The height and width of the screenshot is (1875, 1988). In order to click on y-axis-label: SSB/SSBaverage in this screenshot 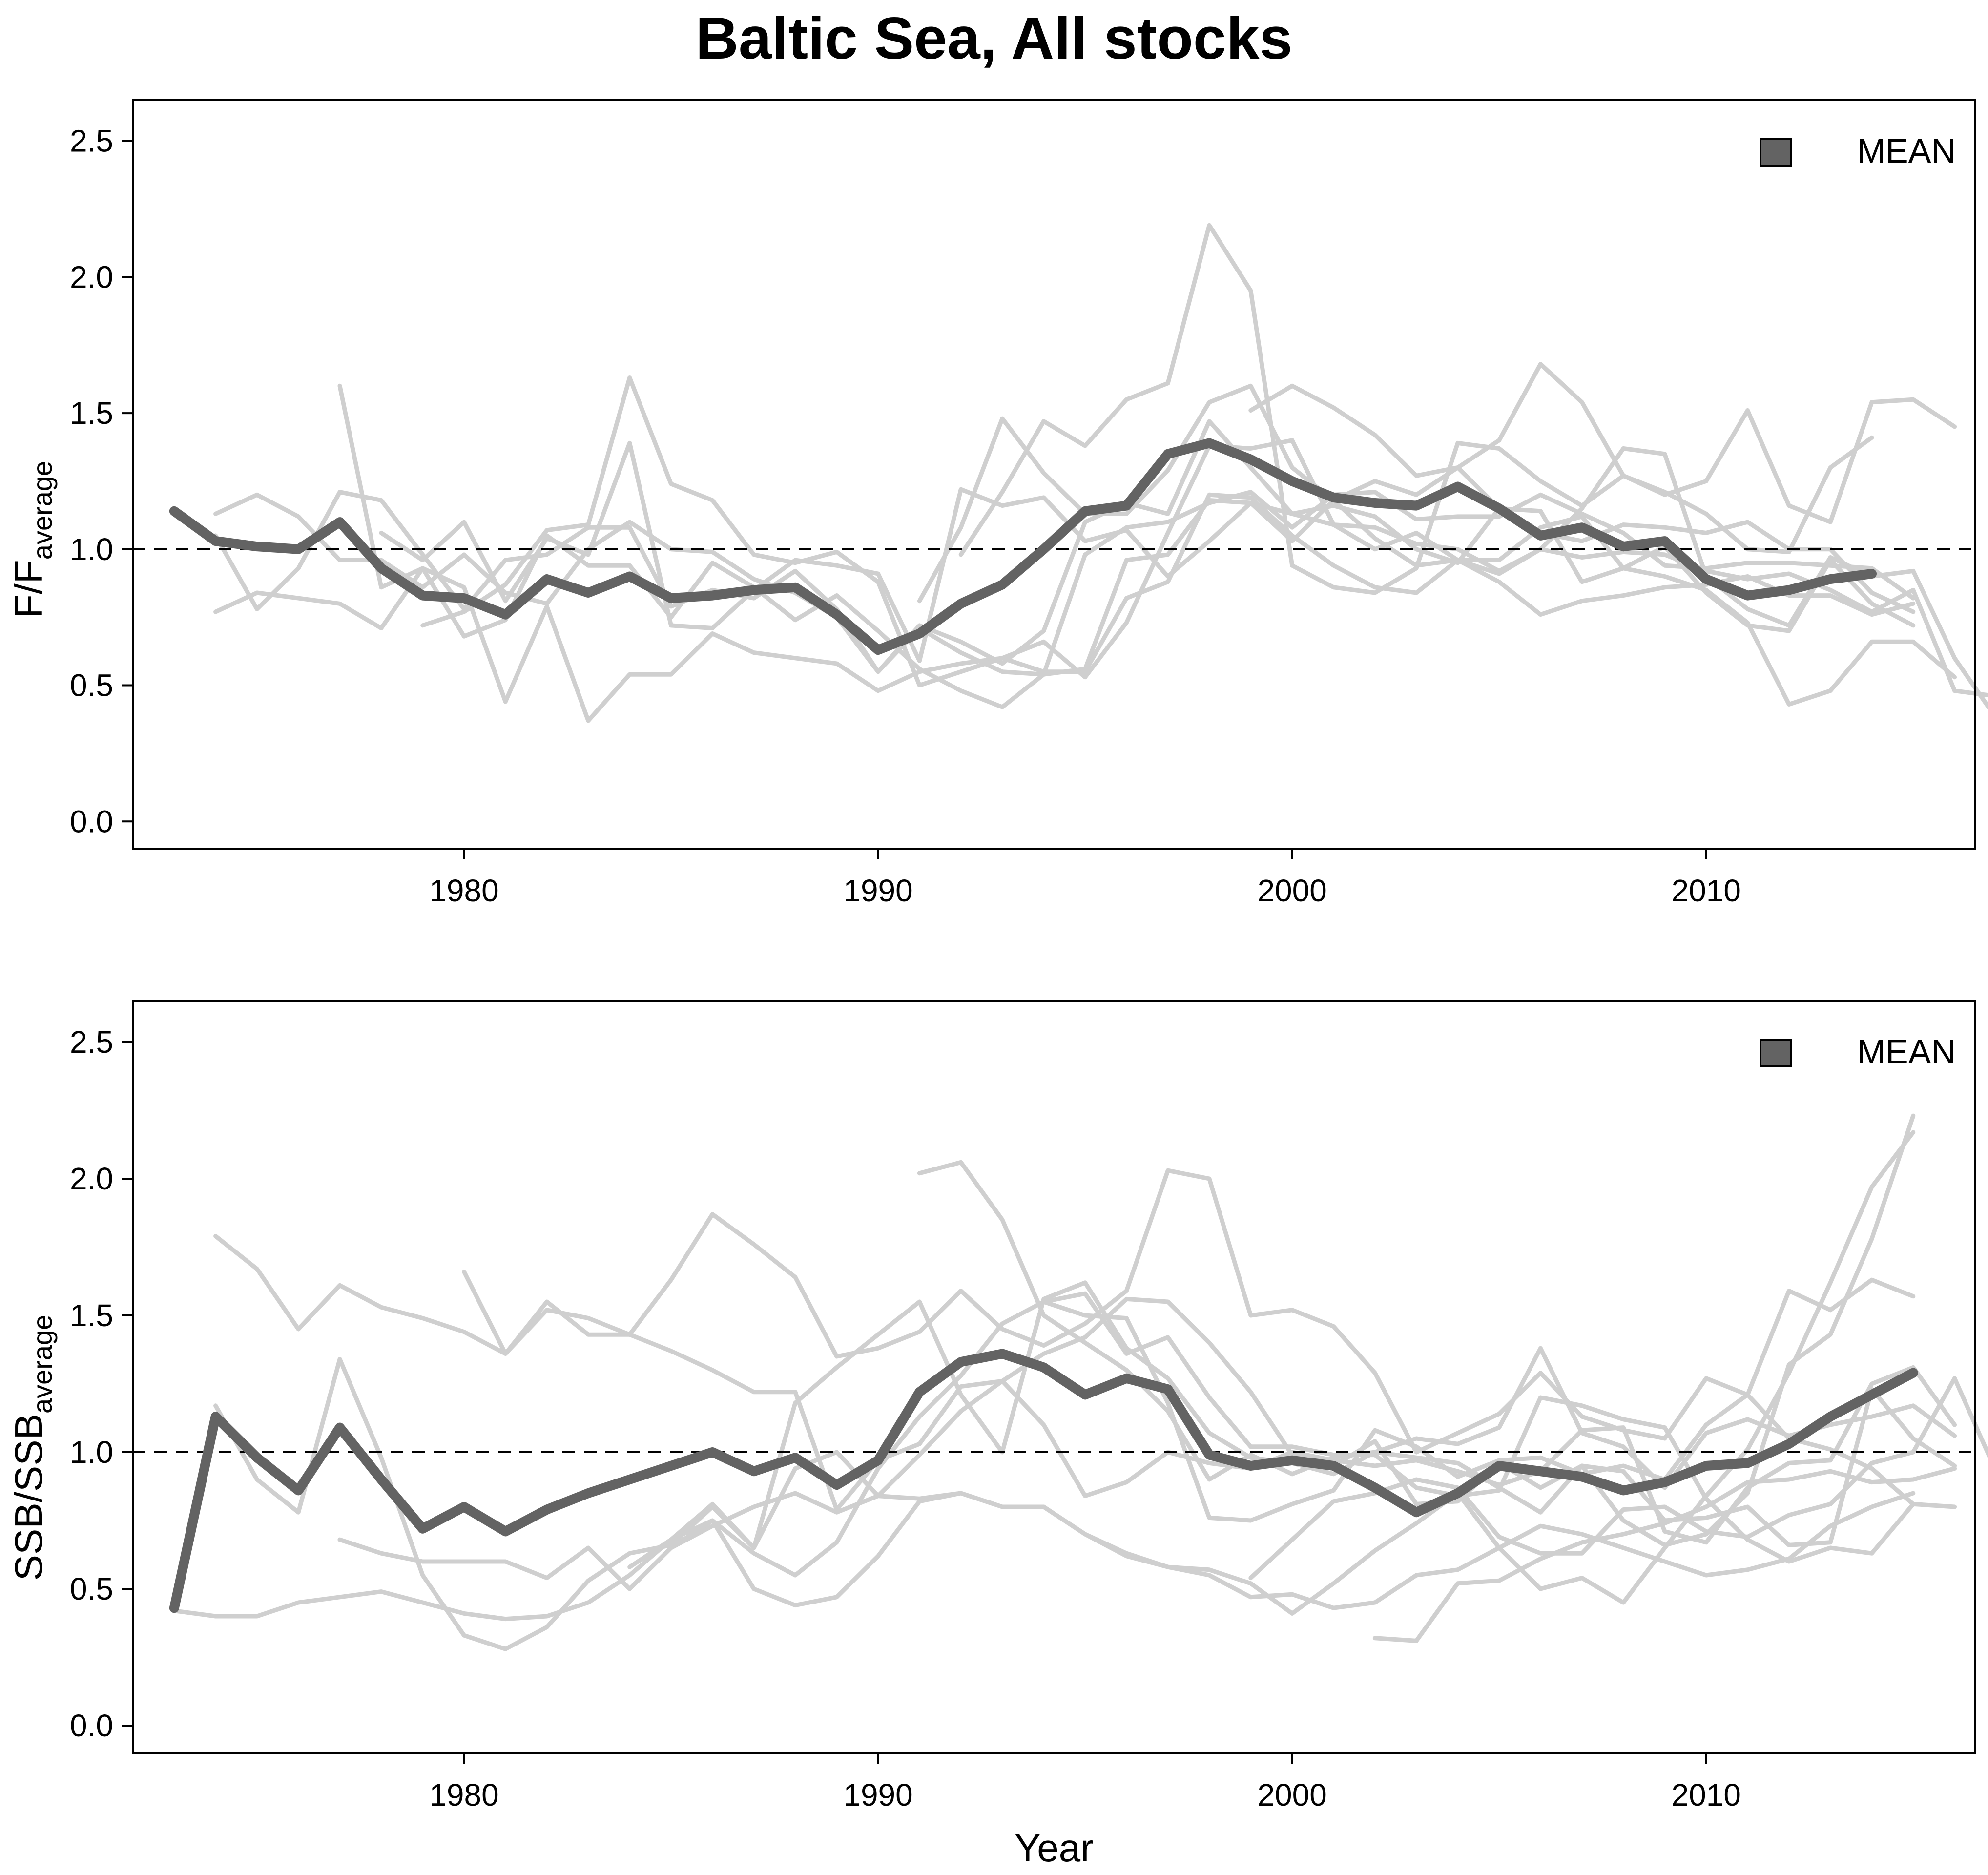, I will do `click(32, 1448)`.